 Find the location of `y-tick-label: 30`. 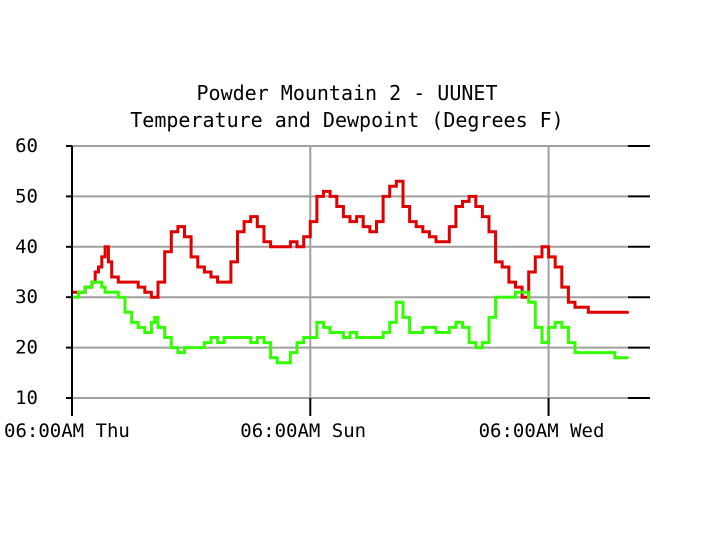

y-tick-label: 30 is located at coordinates (26, 297).